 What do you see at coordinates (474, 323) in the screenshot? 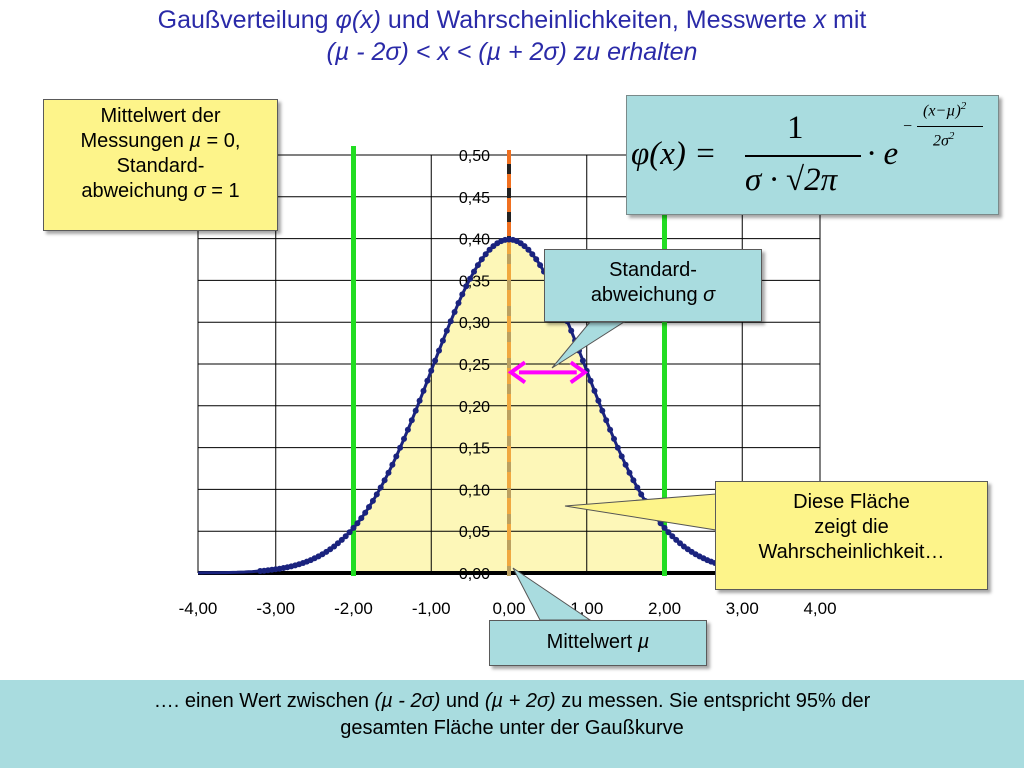
I see `y-tick-label: 0,30` at bounding box center [474, 323].